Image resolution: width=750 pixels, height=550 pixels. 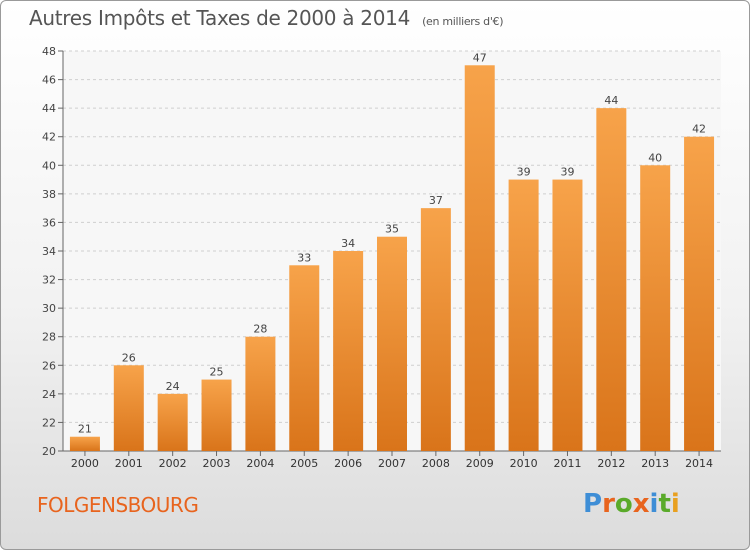 I want to click on data-label: 24, so click(x=173, y=386).